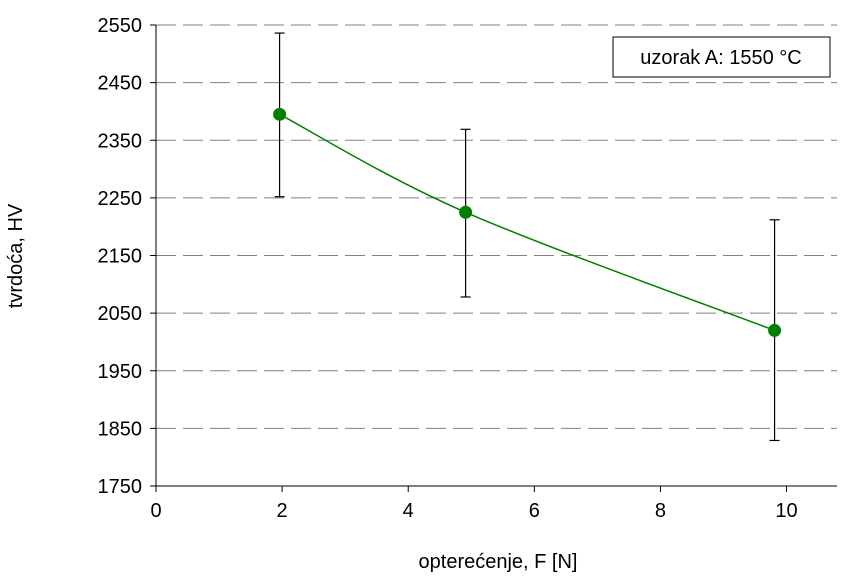  Describe the element at coordinates (282, 511) in the screenshot. I see `x-tick-label-2: 2` at that location.